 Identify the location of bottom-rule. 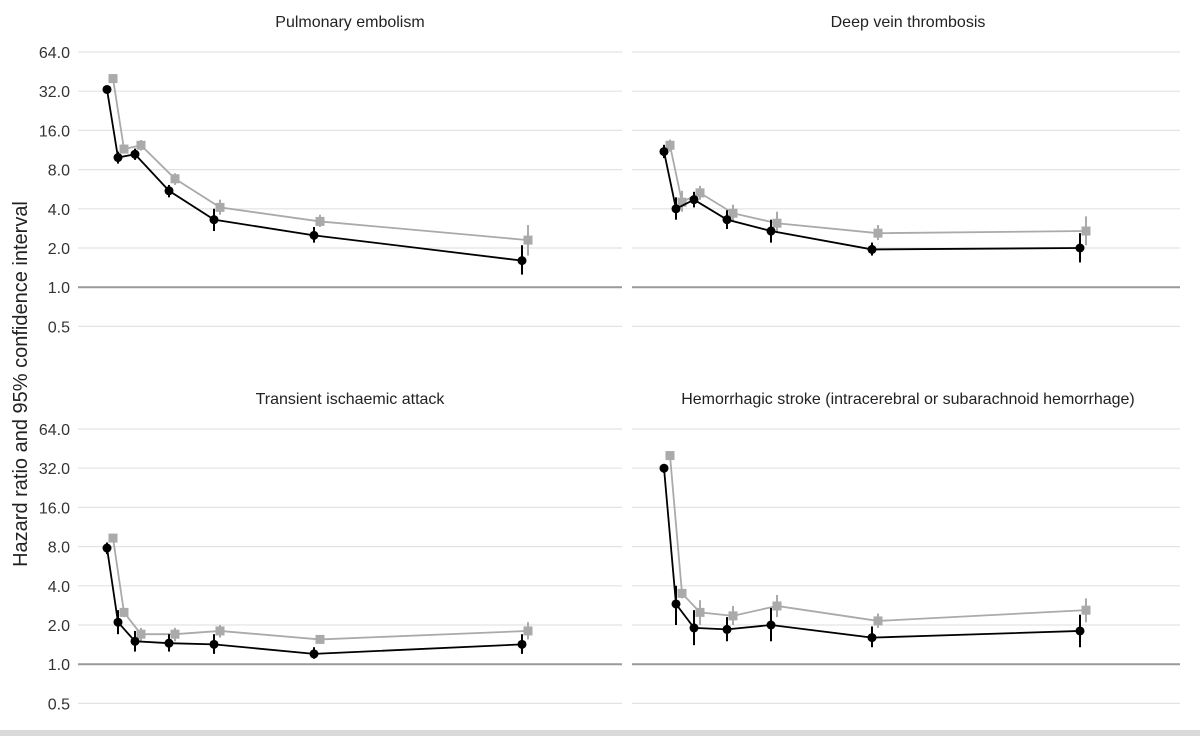
(600, 733).